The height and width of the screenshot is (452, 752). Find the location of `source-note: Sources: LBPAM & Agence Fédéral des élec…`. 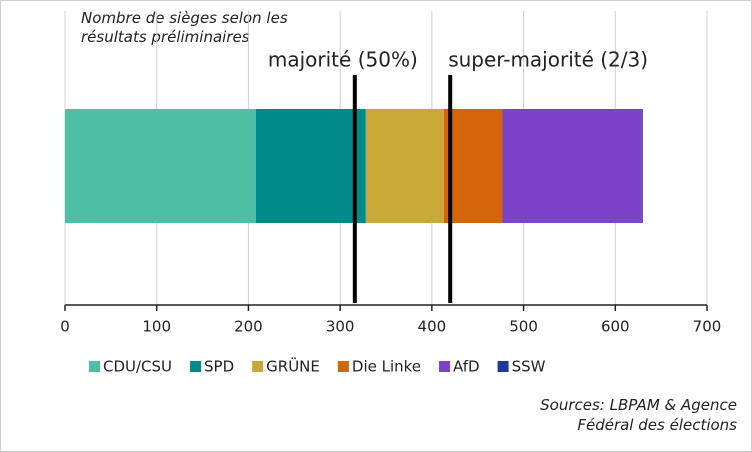

source-note: Sources: LBPAM & Agence Fédéral des élec… is located at coordinates (638, 415).